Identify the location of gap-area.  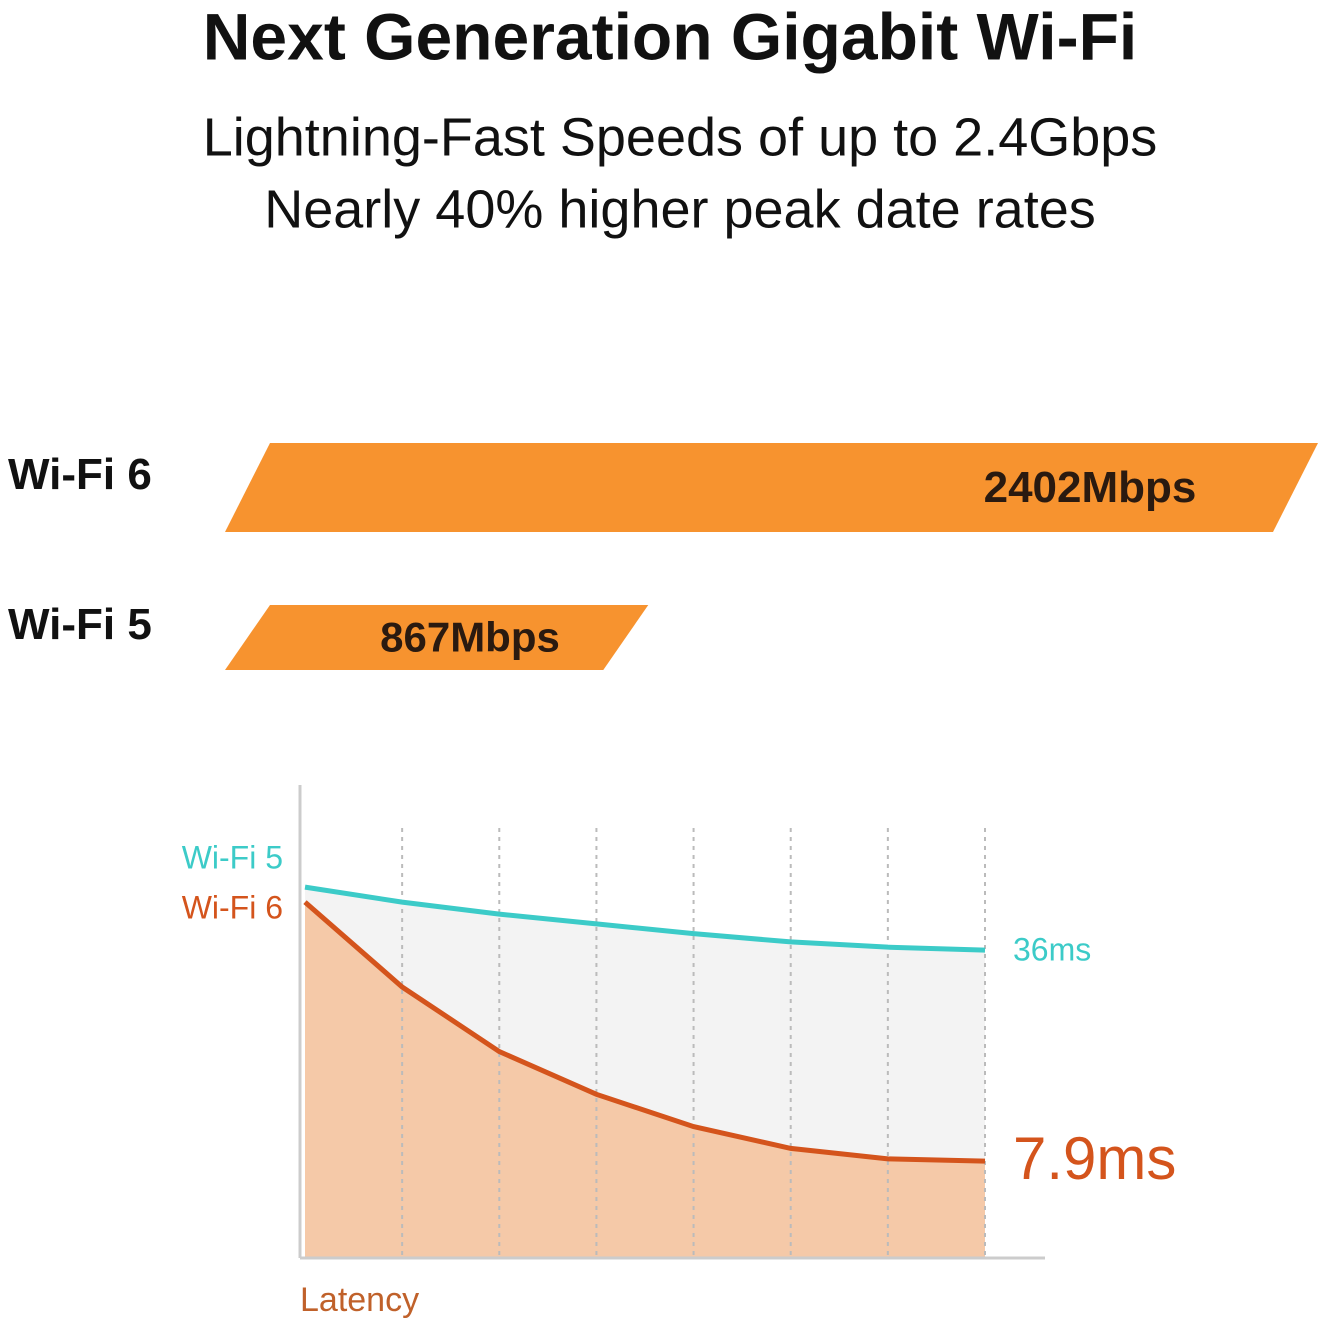
(645, 1024).